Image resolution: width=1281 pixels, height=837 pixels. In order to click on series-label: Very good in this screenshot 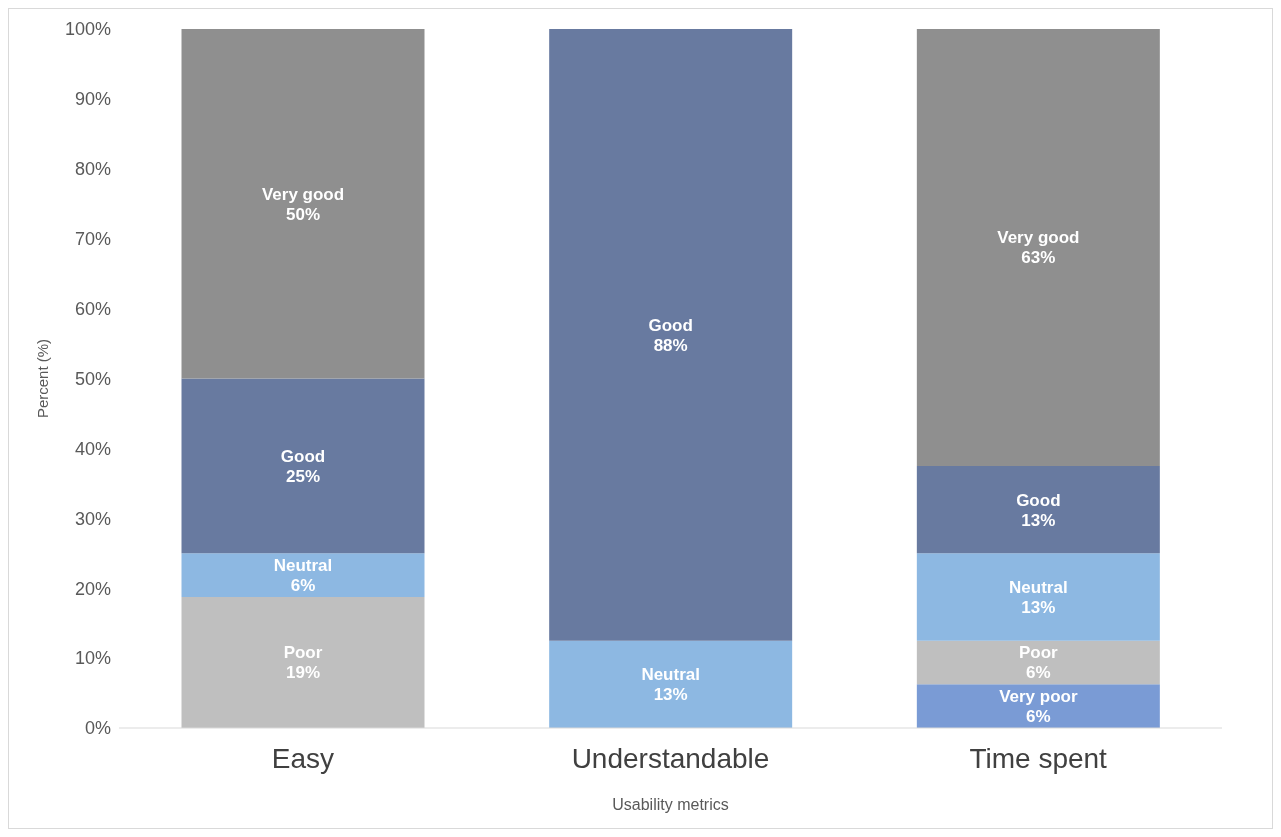, I will do `click(303, 194)`.